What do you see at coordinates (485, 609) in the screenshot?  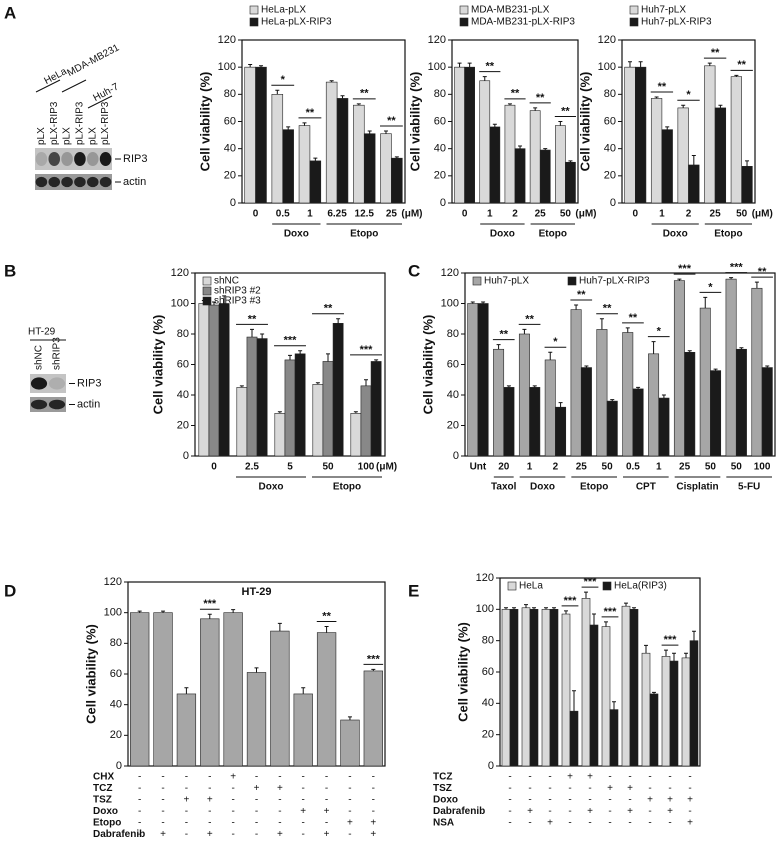 I see `y-tick-label: 100` at bounding box center [485, 609].